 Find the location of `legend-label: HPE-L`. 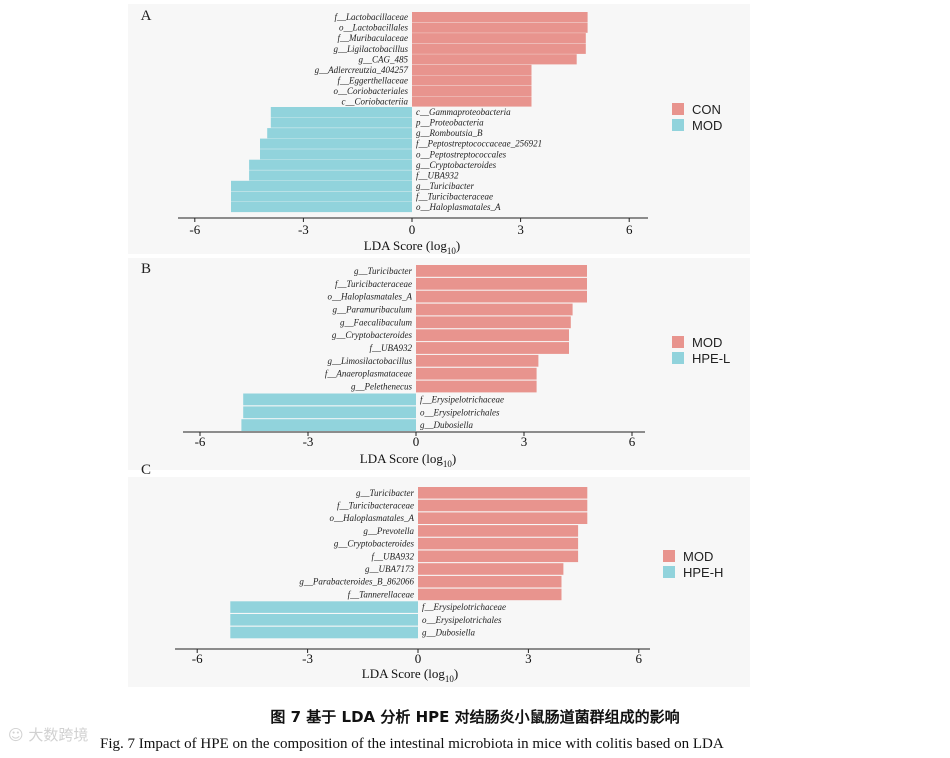

legend-label: HPE-L is located at coordinates (711, 358).